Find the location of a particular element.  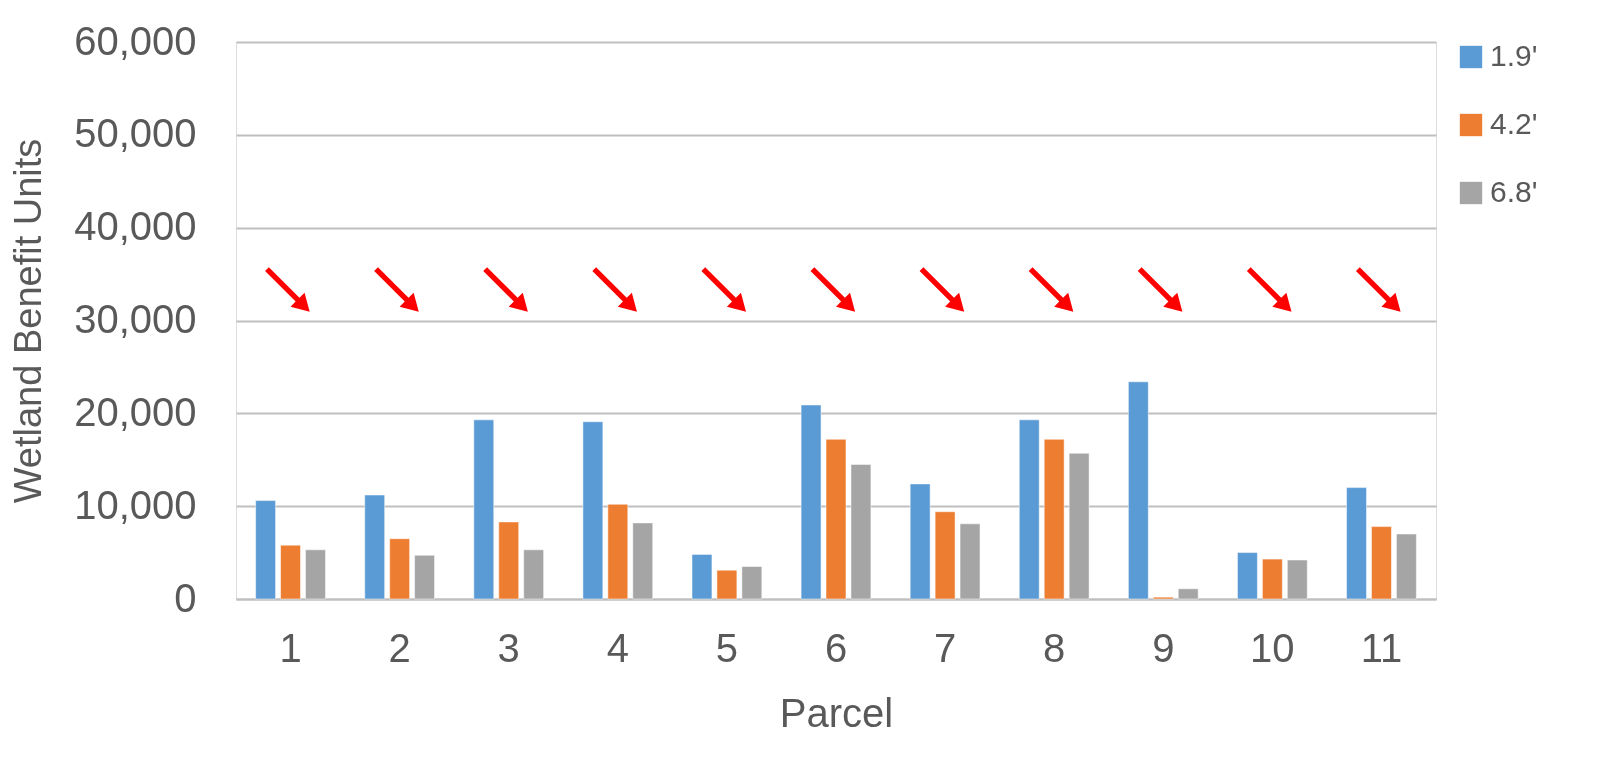

x-tick-label: 10 is located at coordinates (1272, 647).